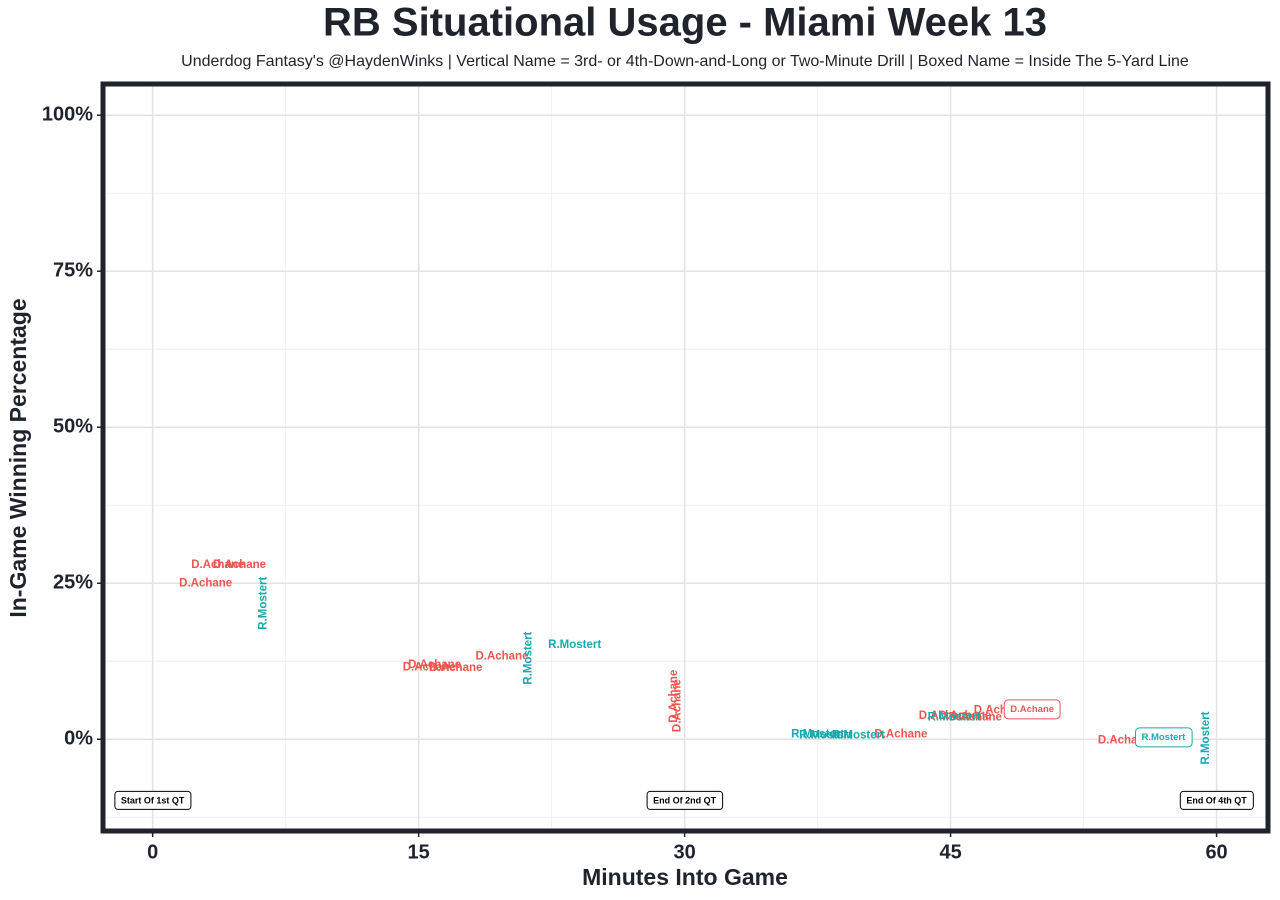  I want to click on annotation: End Of 2nd QT, so click(684, 800).